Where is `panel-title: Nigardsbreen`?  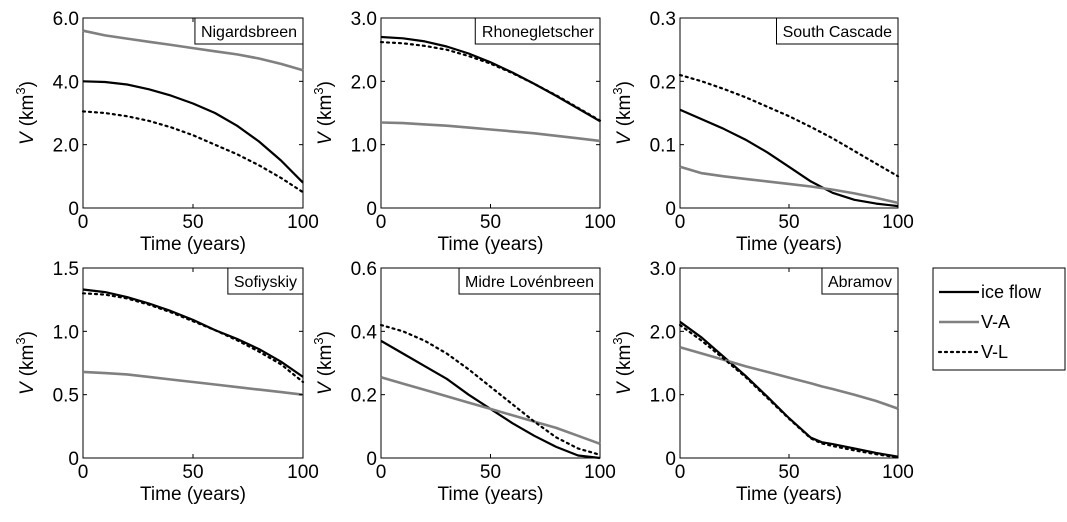
panel-title: Nigardsbreen is located at coordinates (249, 32).